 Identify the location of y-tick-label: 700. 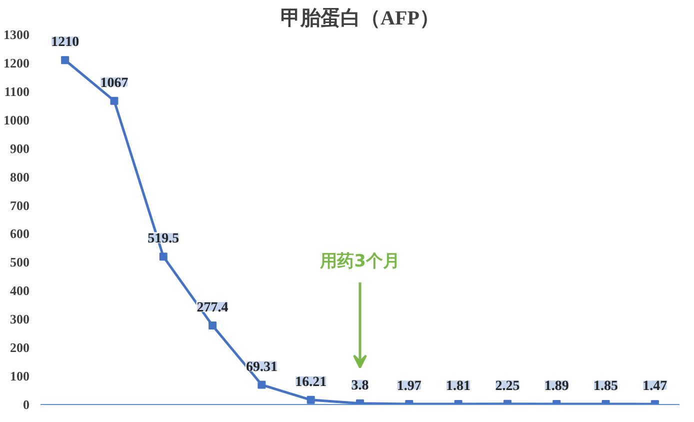
(20, 205).